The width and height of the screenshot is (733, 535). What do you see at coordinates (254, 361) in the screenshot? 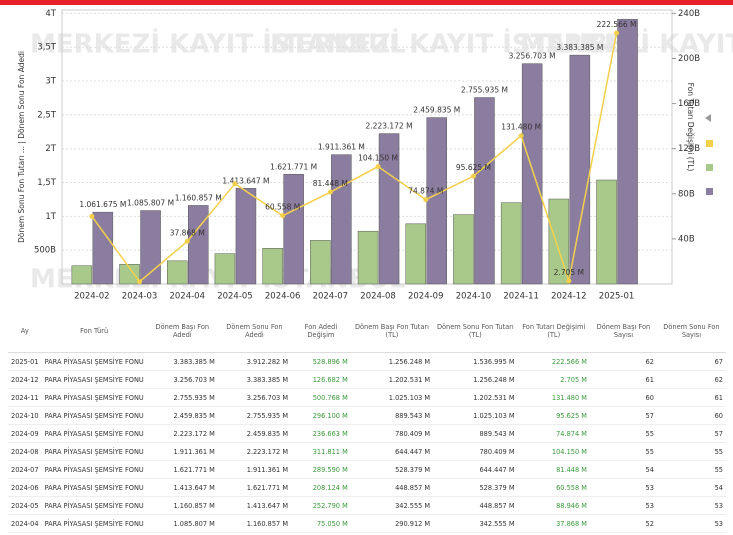
I see `table-cell: 3.912.282 M` at bounding box center [254, 361].